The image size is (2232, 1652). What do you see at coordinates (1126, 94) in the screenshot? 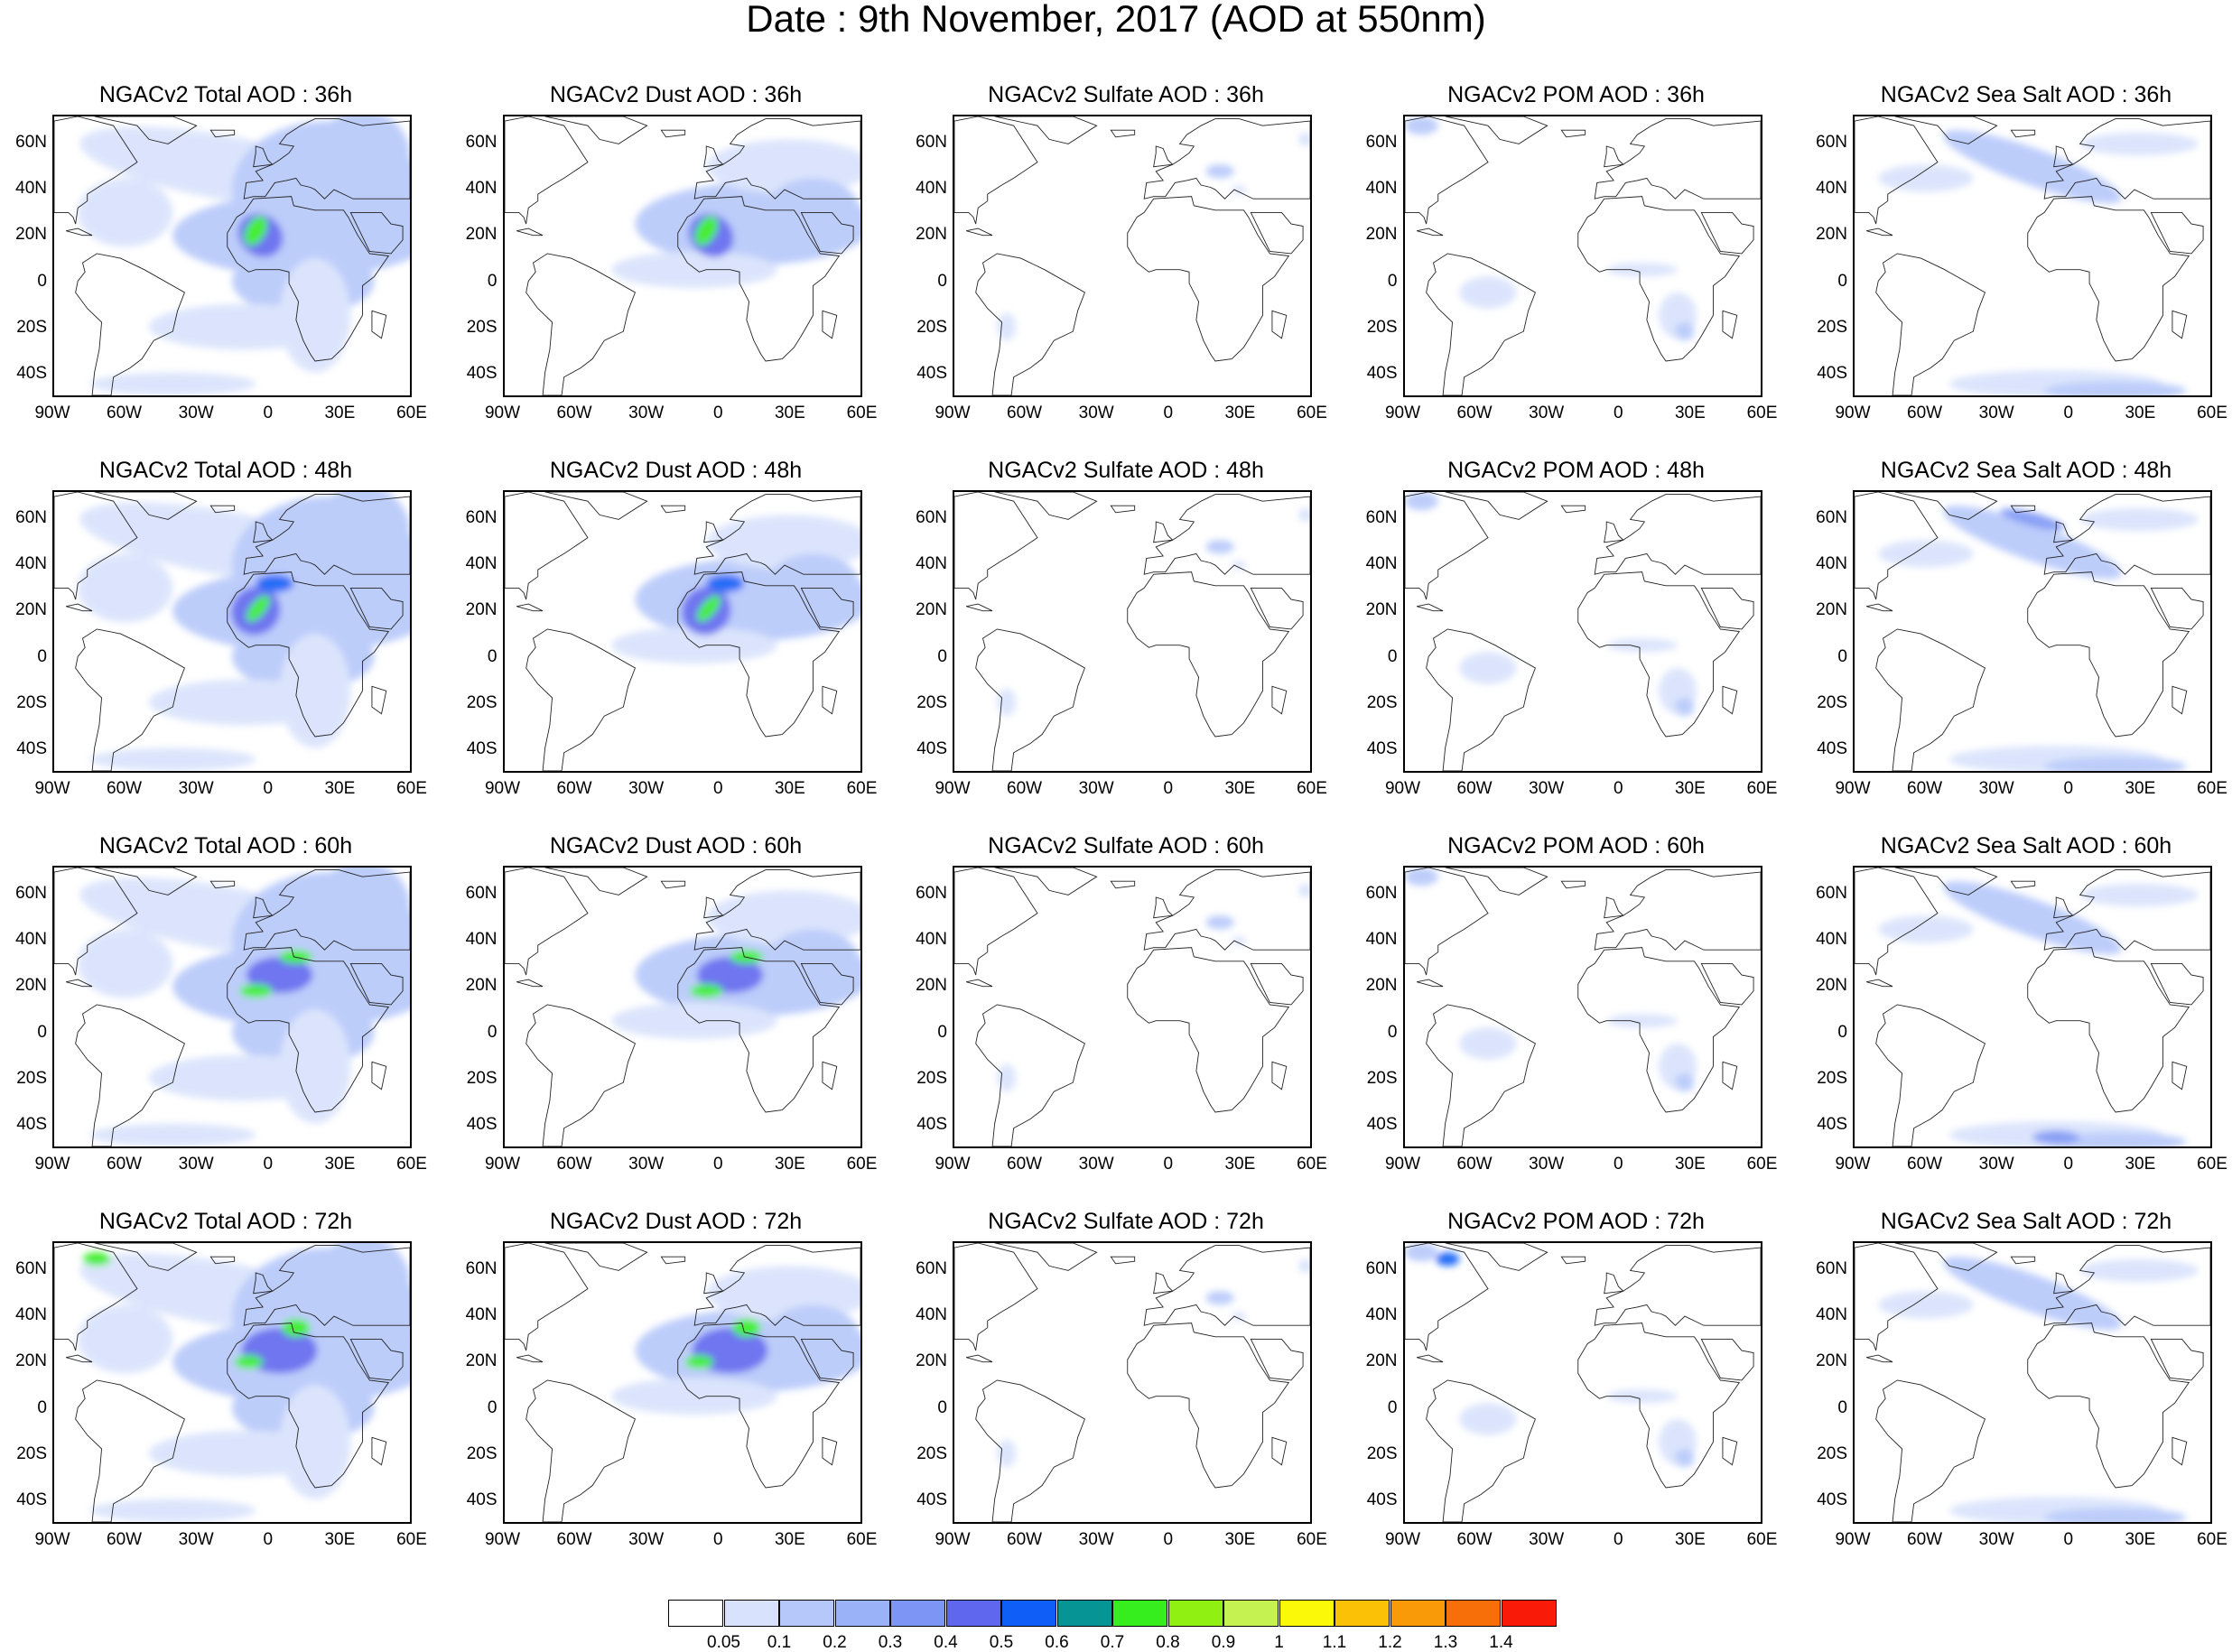
I see `panel-title: NGACv2 Sulfate AOD : 36h` at bounding box center [1126, 94].